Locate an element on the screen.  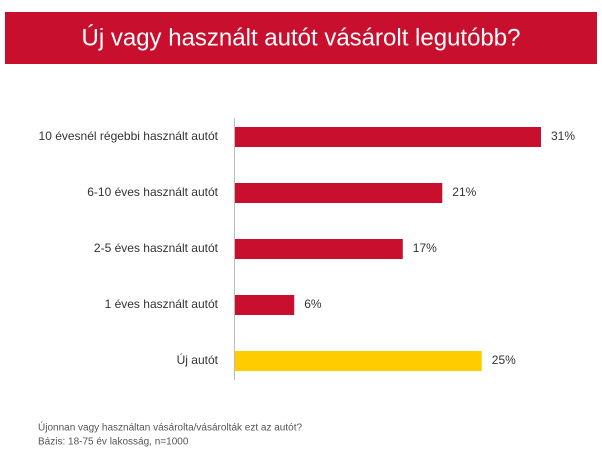
data-label: 31% is located at coordinates (563, 136).